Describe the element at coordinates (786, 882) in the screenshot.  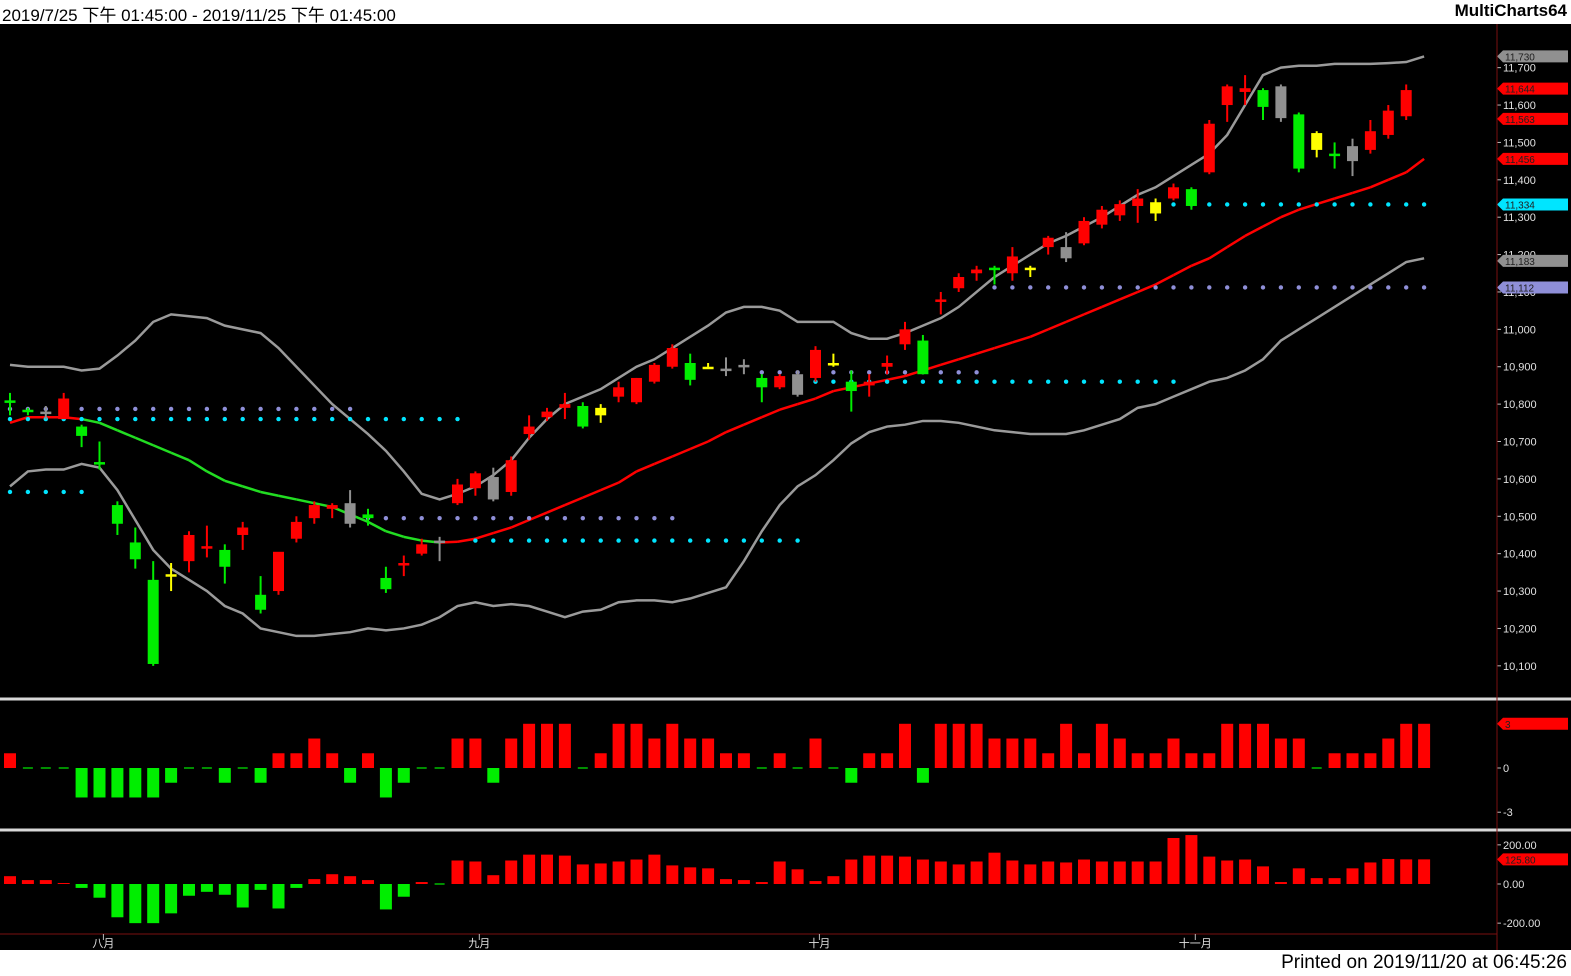
I see `indicator-panel-2: 200.00 0.00 -200.00 125.80` at that location.